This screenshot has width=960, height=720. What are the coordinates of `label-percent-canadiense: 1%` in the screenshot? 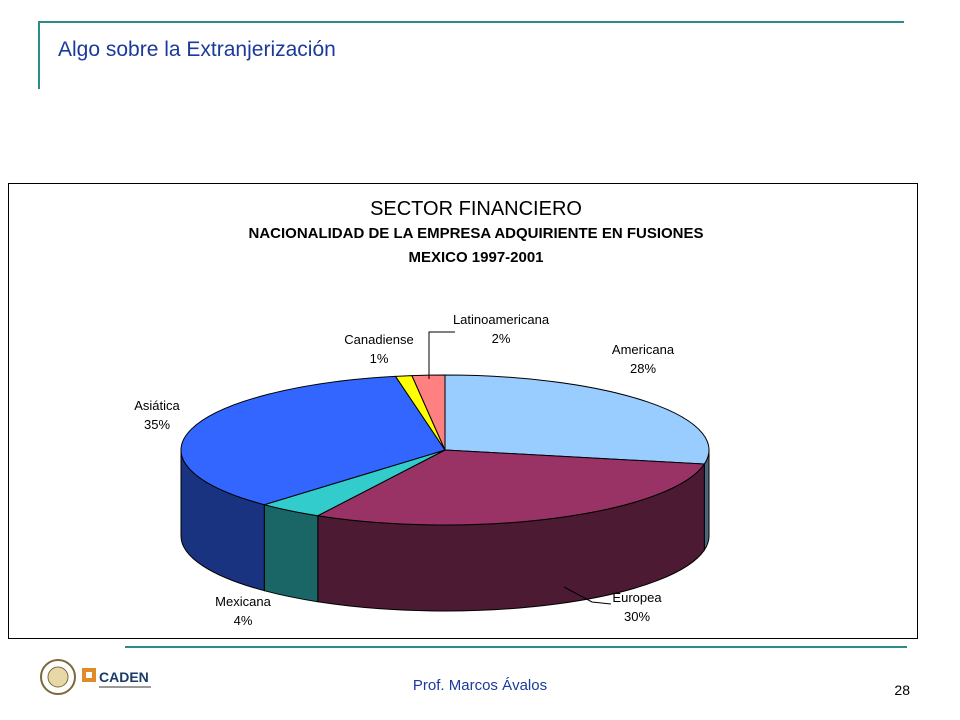 It's located at (379, 358).